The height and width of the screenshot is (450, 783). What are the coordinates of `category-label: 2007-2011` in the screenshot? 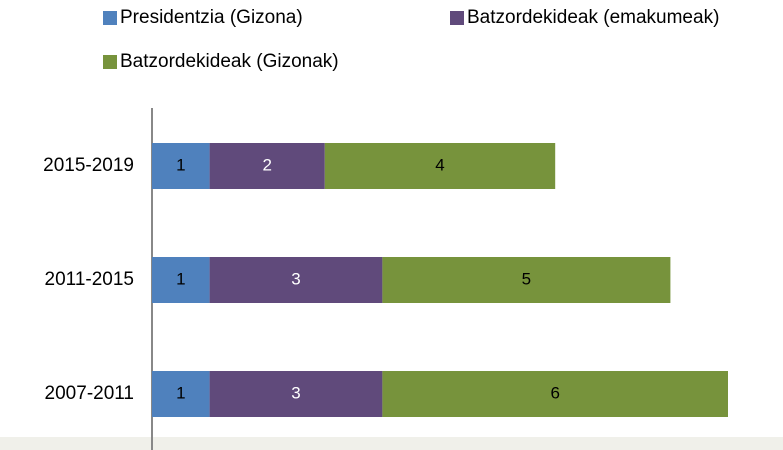 It's located at (89, 393).